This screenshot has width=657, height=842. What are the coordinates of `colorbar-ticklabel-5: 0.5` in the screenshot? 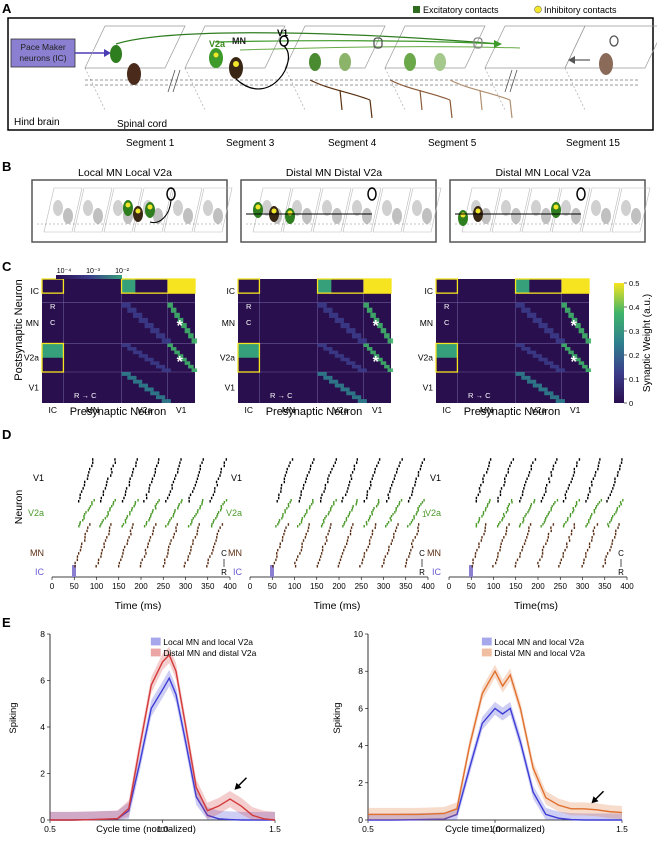 It's located at (634, 283).